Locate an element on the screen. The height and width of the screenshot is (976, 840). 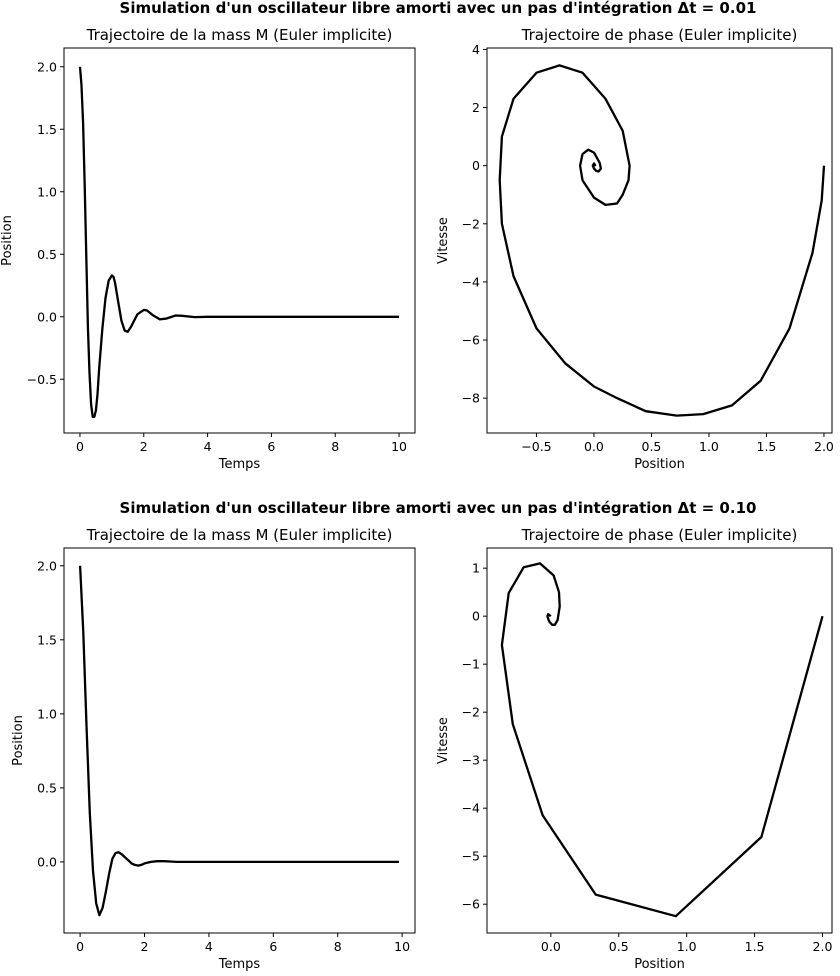
y-tick-label: 1 is located at coordinates (476, 568).